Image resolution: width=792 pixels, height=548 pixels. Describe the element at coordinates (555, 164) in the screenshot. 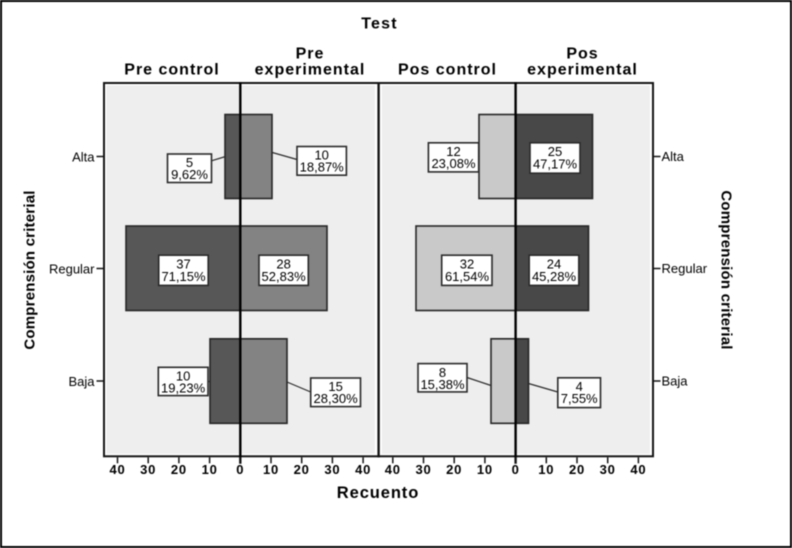

I see `svg-text: 47,17%` at that location.